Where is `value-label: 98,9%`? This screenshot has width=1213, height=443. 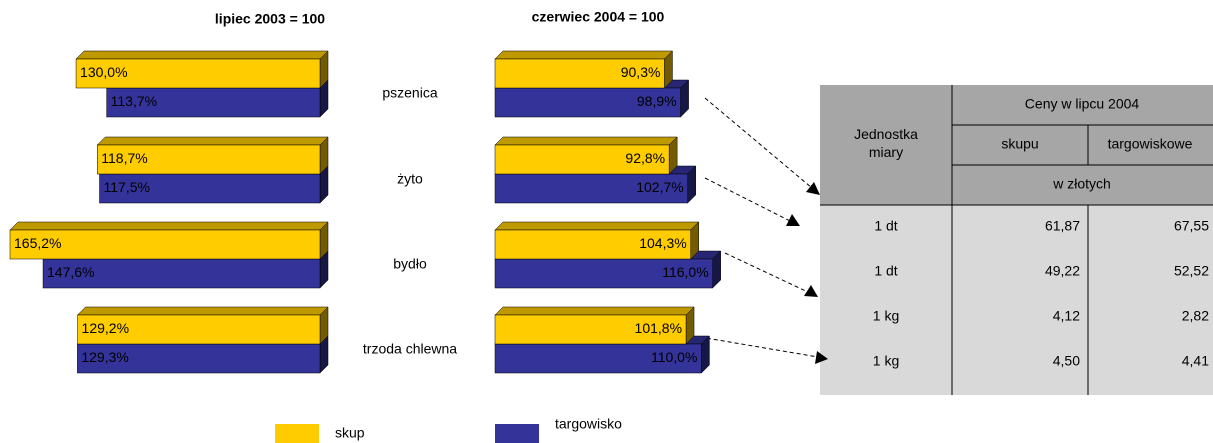 value-label: 98,9% is located at coordinates (657, 101).